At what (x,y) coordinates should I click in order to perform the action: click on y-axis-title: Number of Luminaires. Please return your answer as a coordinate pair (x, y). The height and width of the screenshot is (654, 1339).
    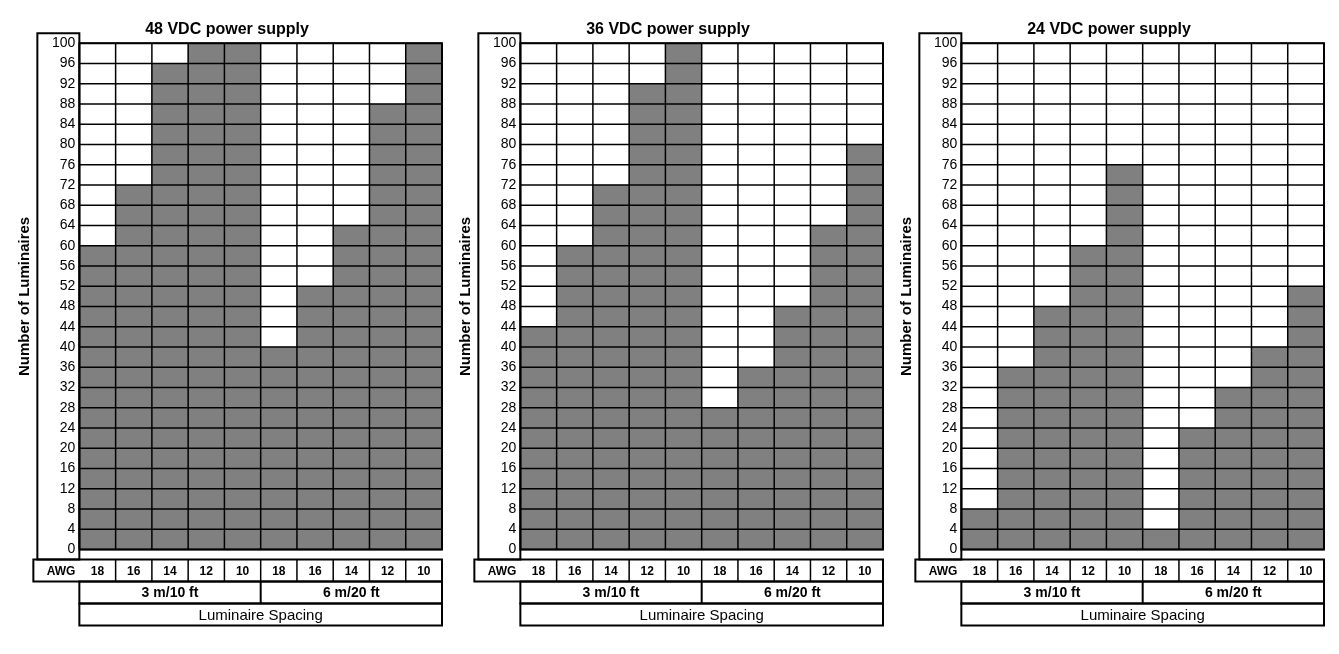
    Looking at the image, I should click on (24, 296).